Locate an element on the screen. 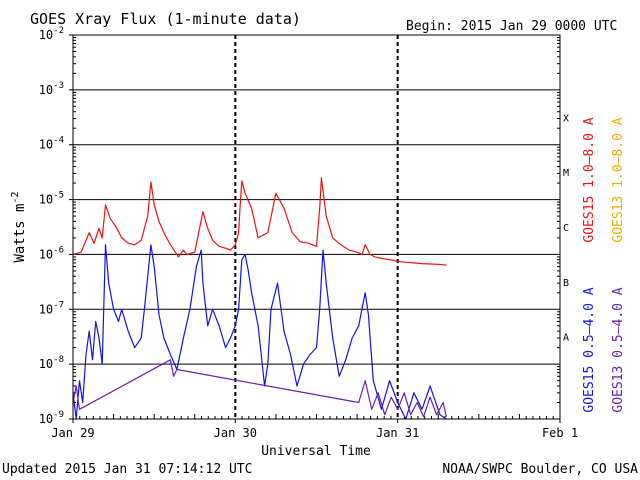 This screenshot has height=480, width=640. y-axis-label-text: Watts m is located at coordinates (20, 233).